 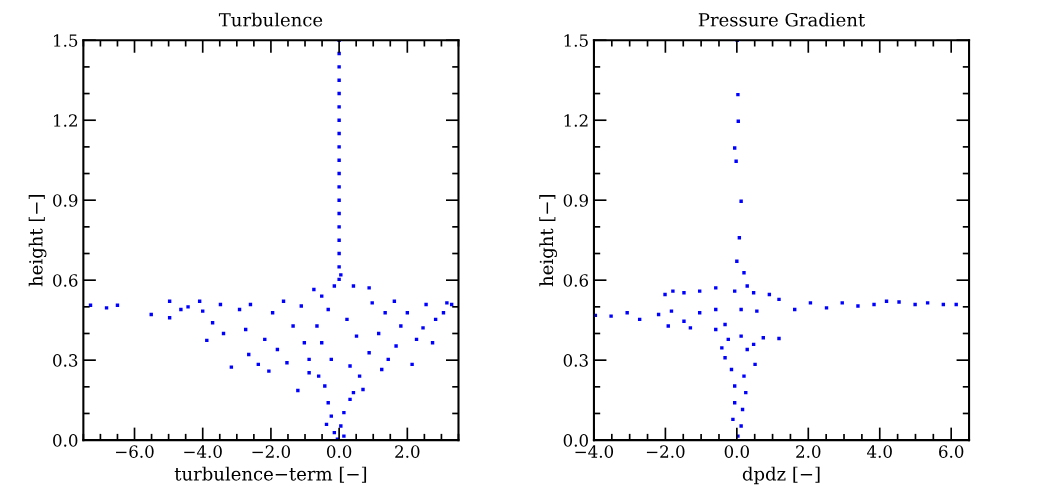 What do you see at coordinates (270, 19) in the screenshot?
I see `chart-title: Turbulence` at bounding box center [270, 19].